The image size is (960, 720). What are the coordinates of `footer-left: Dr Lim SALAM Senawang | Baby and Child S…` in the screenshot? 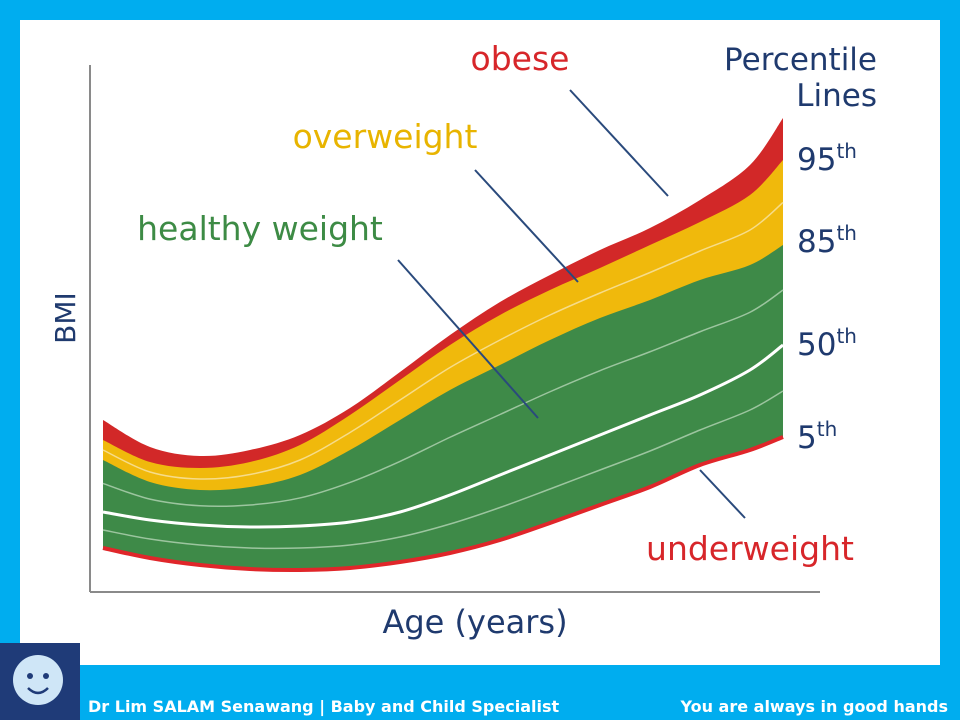 It's located at (323, 707).